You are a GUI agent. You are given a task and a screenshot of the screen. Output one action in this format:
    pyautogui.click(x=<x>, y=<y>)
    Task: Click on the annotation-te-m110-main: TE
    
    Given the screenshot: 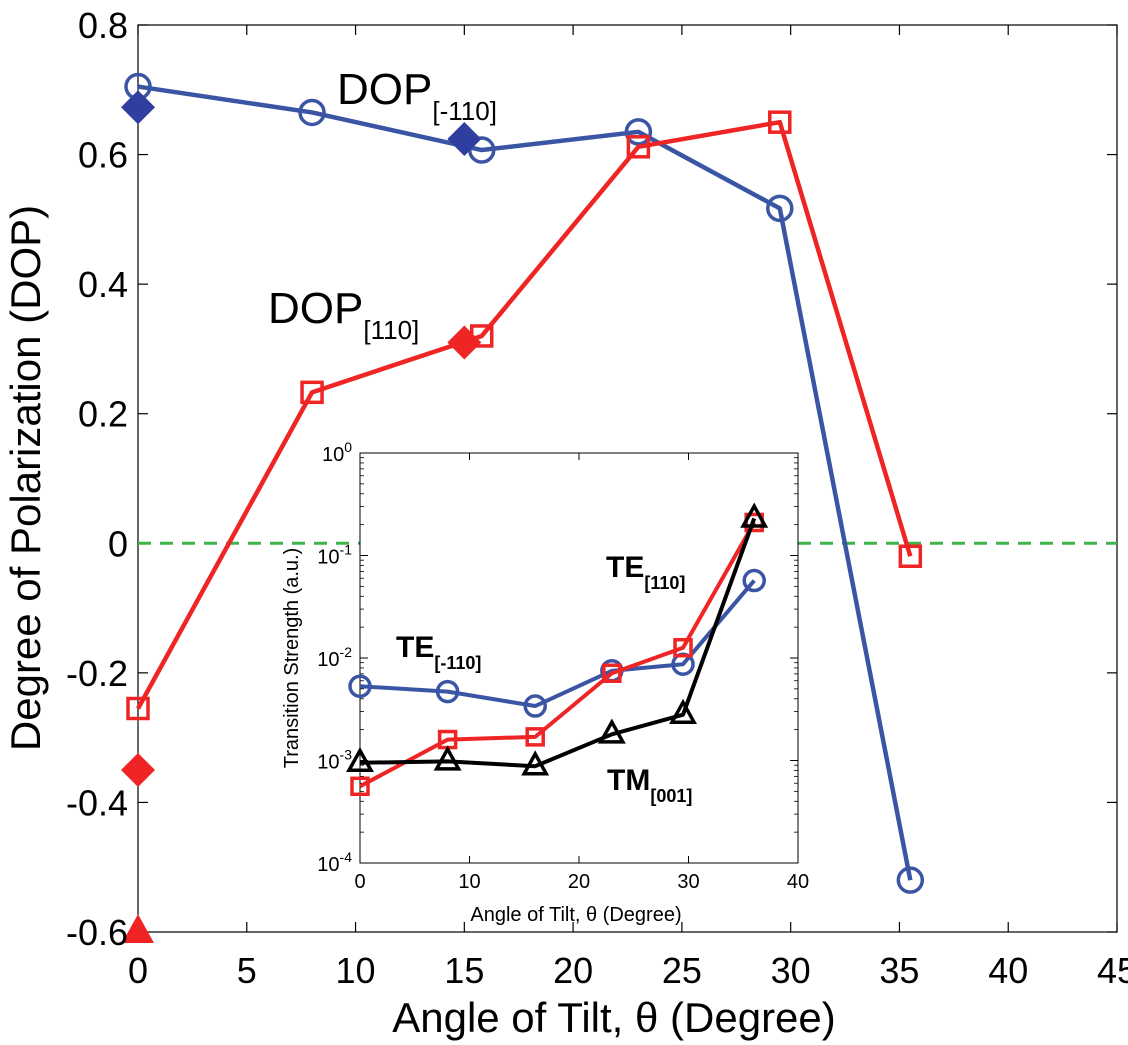 What is the action you would take?
    pyautogui.click(x=415, y=647)
    